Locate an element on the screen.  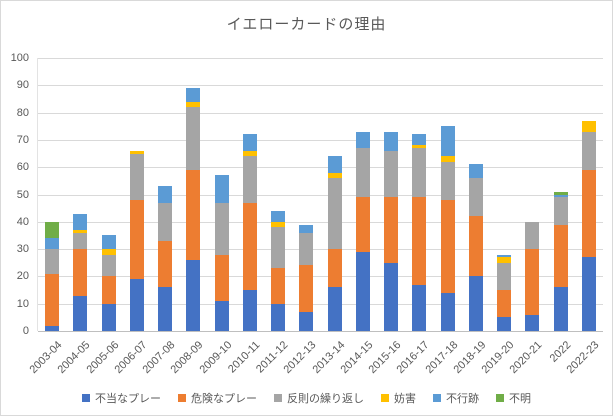
legend-label: 反則の繰り返し is located at coordinates (325, 399).